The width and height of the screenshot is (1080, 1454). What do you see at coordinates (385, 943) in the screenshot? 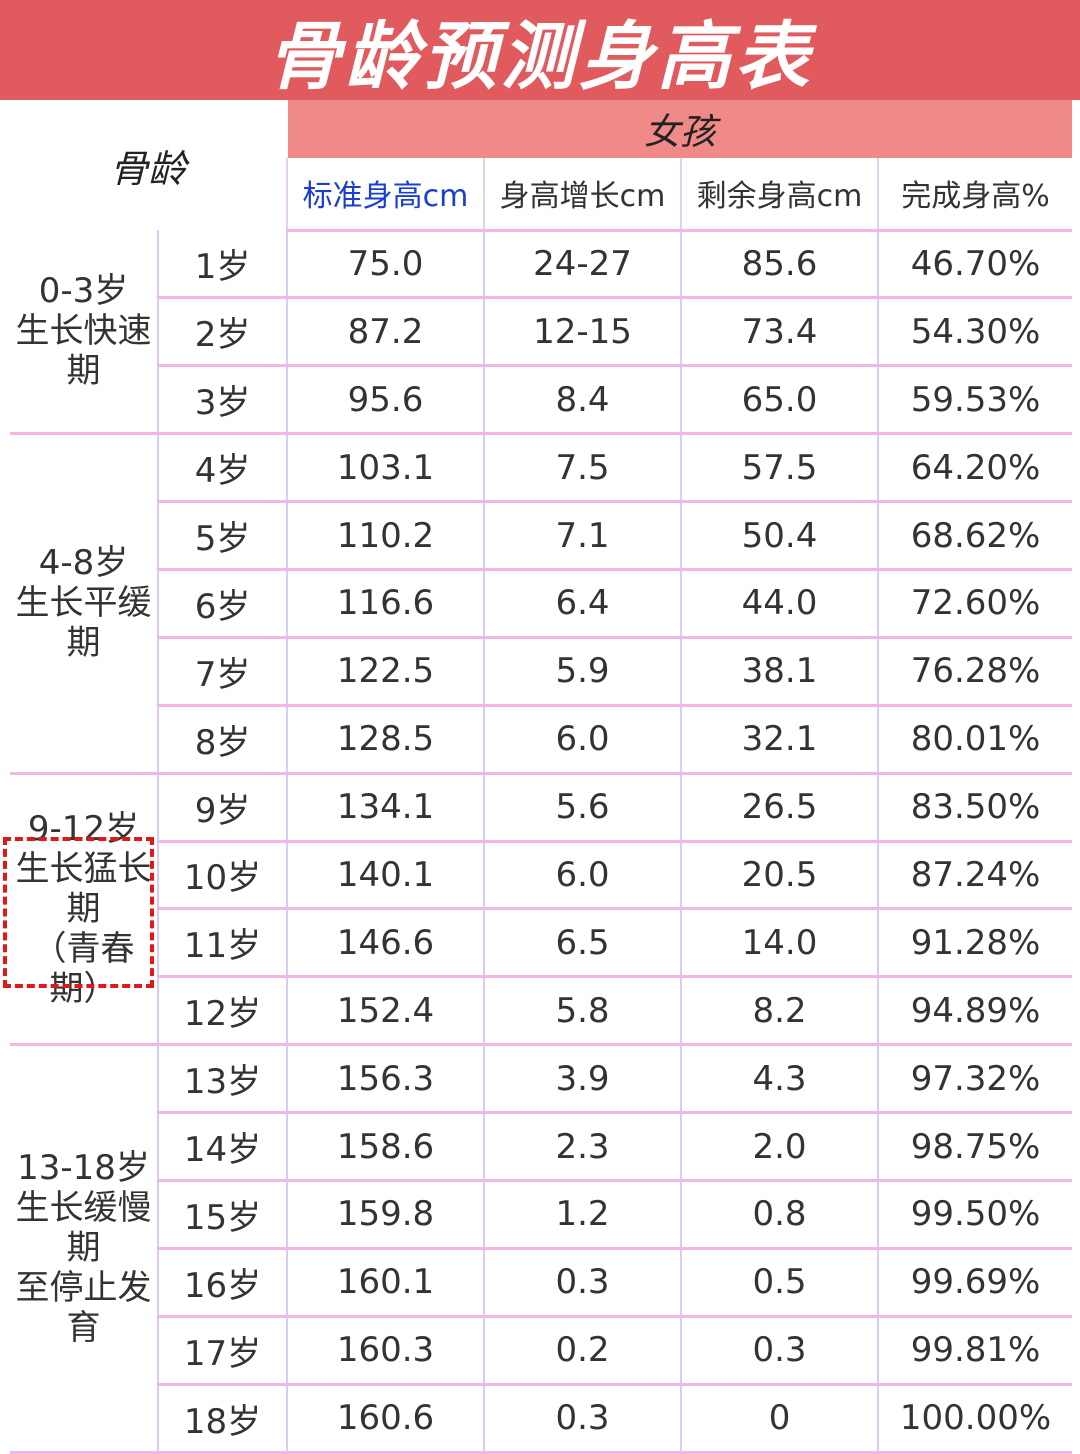
I see `standard-height-cell: 146.6` at bounding box center [385, 943].